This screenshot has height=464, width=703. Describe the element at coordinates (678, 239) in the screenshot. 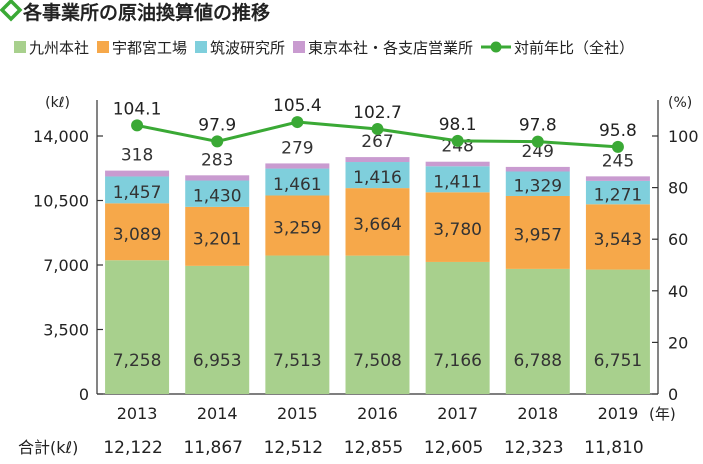

I see `y-right-tick-label-3: 60` at that location.